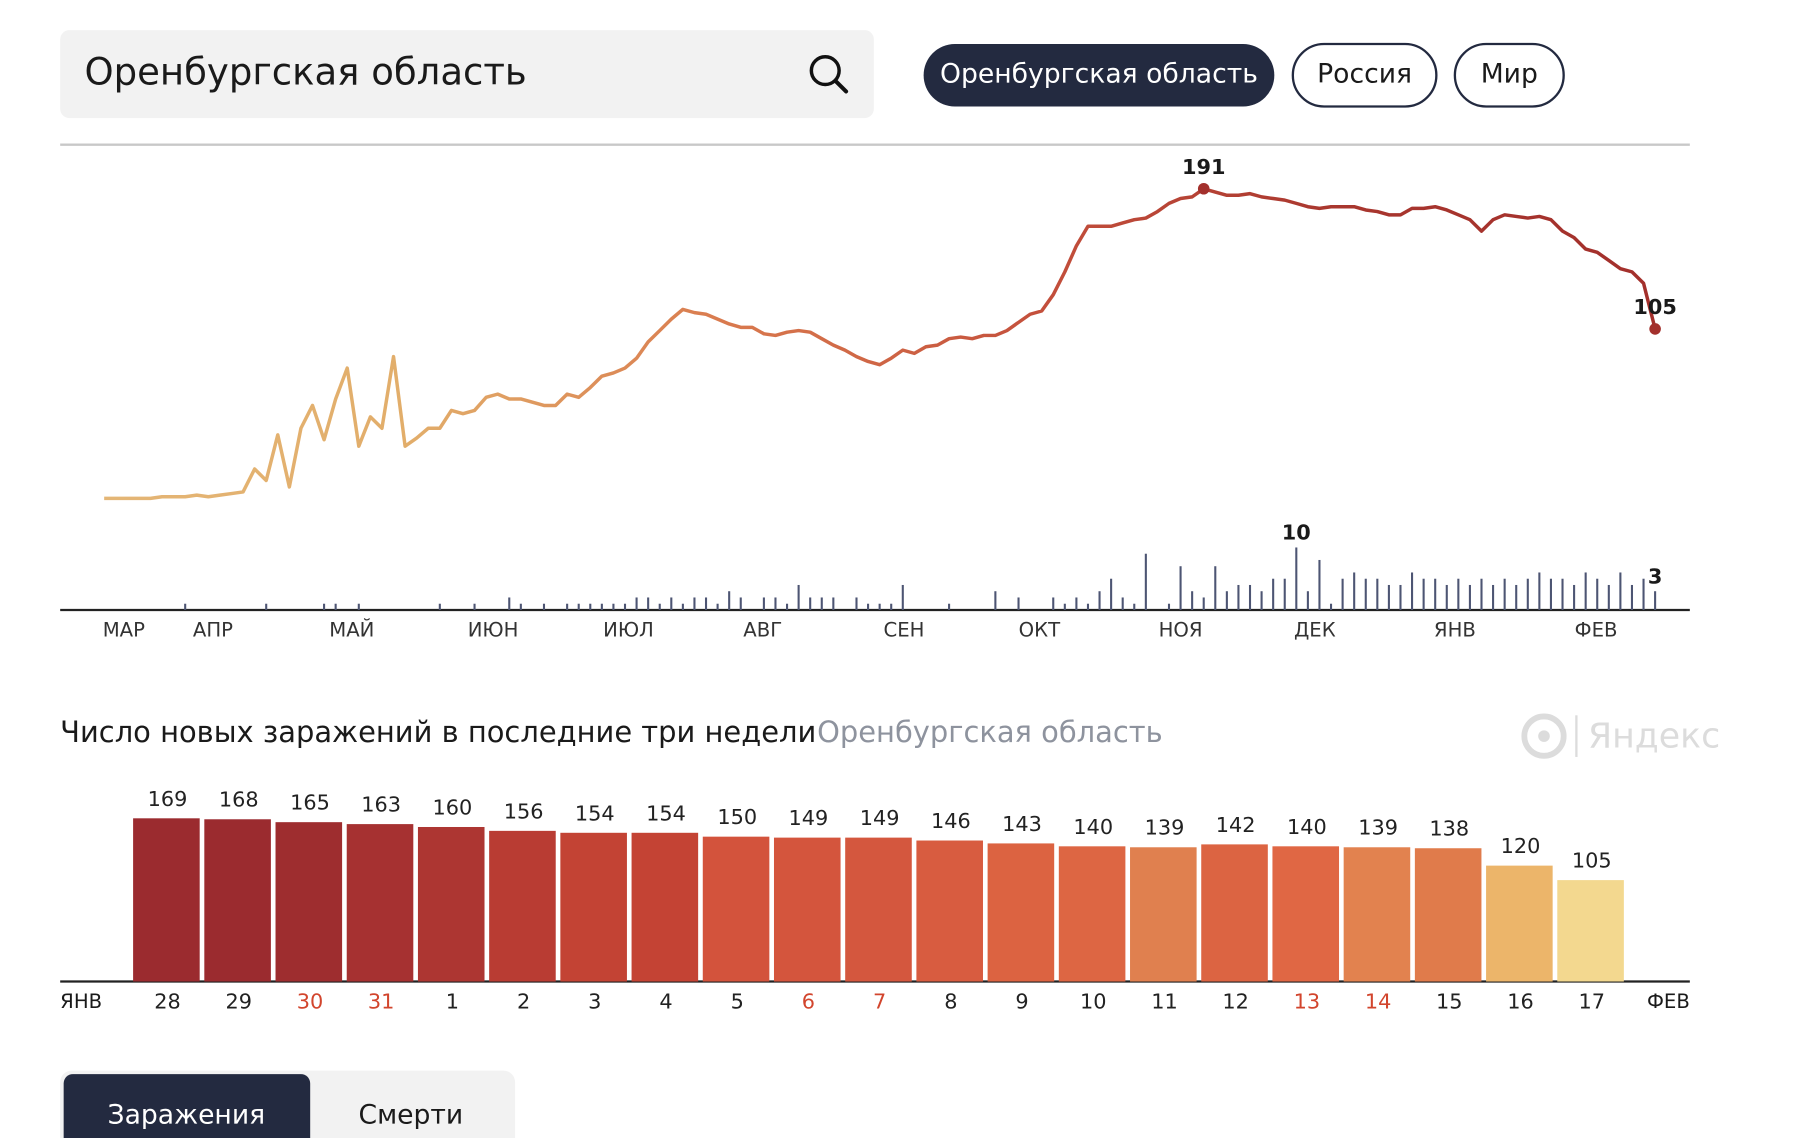 The height and width of the screenshot is (1138, 1794). What do you see at coordinates (950, 1001) in the screenshot?
I see `x-tick-label: 8` at bounding box center [950, 1001].